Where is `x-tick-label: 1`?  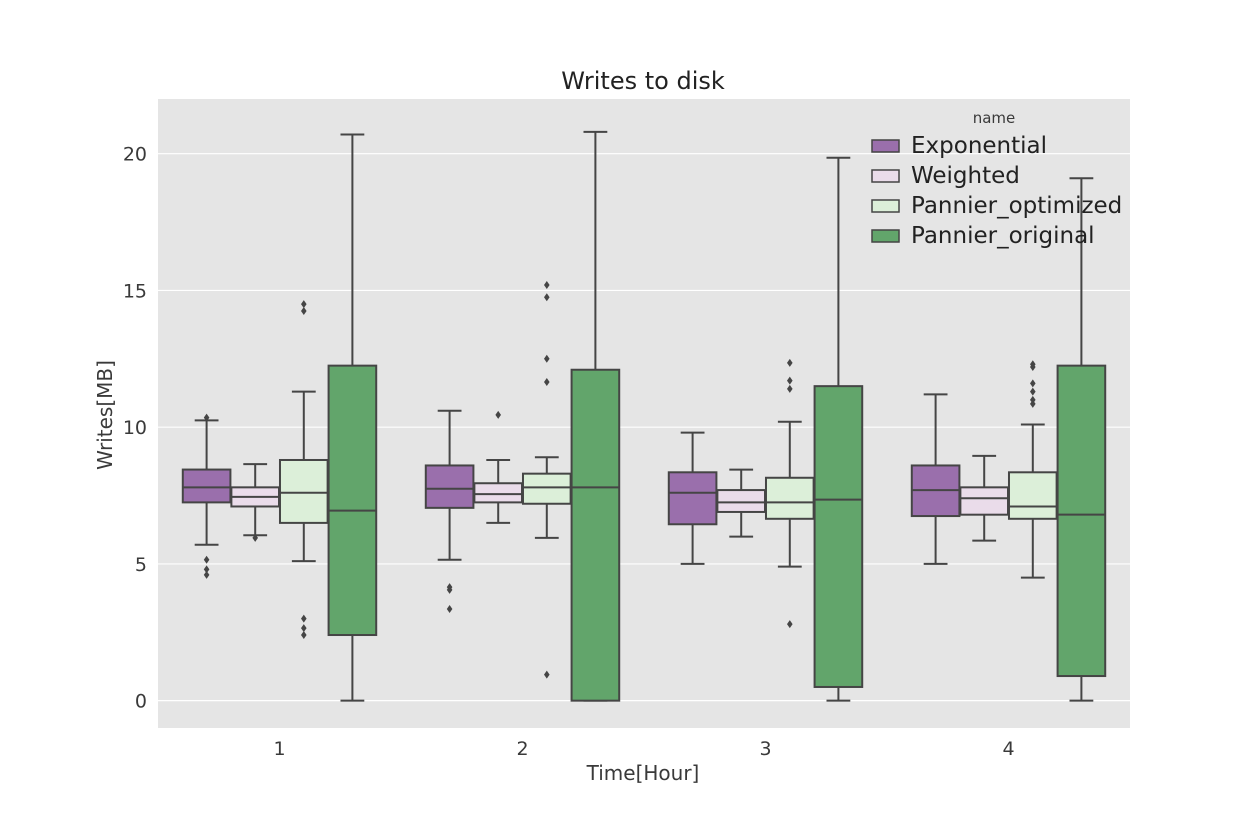
x-tick-label: 1 is located at coordinates (279, 749).